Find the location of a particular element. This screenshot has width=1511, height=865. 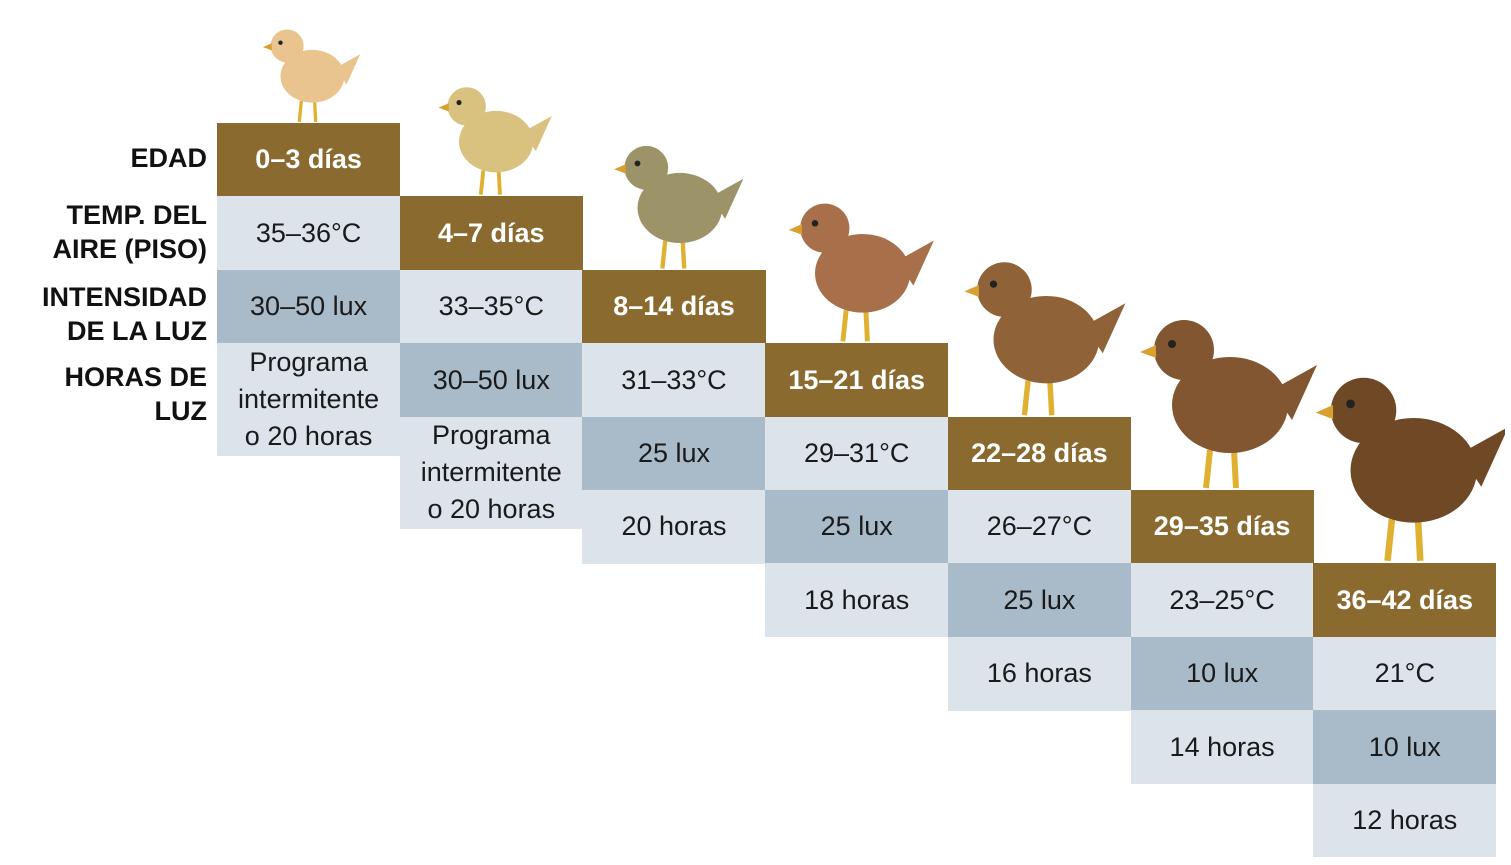

hours-cell: 20 horas is located at coordinates (674, 527).